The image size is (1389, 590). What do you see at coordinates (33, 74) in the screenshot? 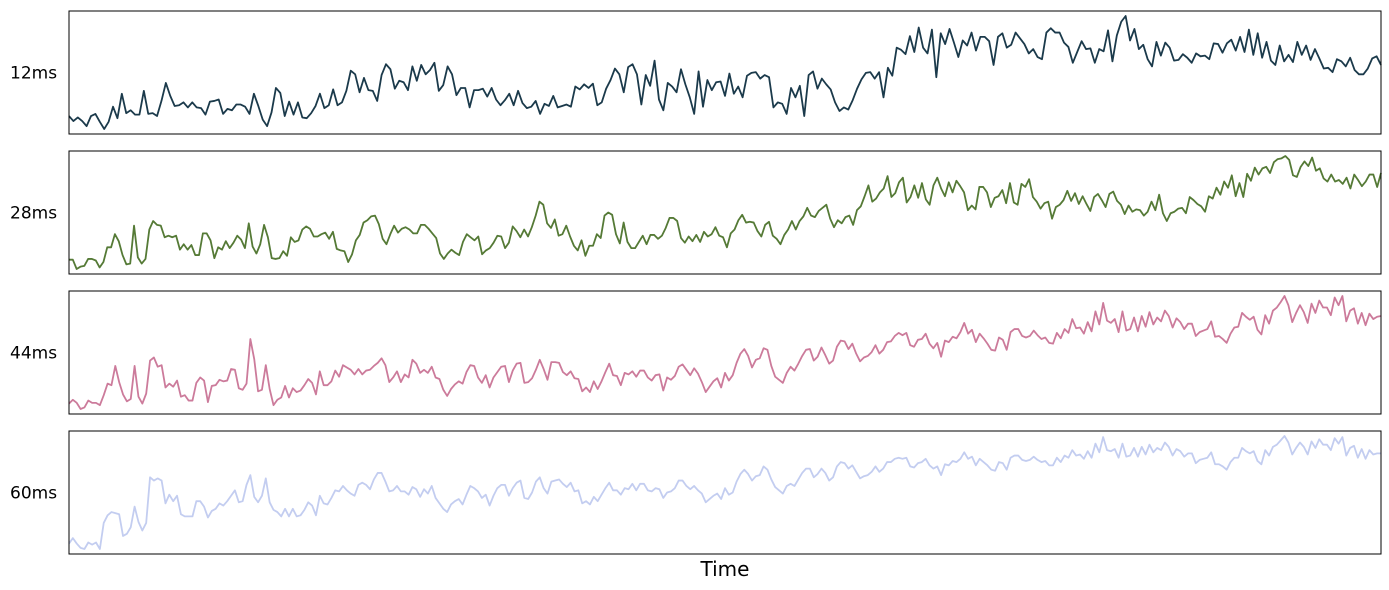
I see `panel-label: 12ms` at bounding box center [33, 74].